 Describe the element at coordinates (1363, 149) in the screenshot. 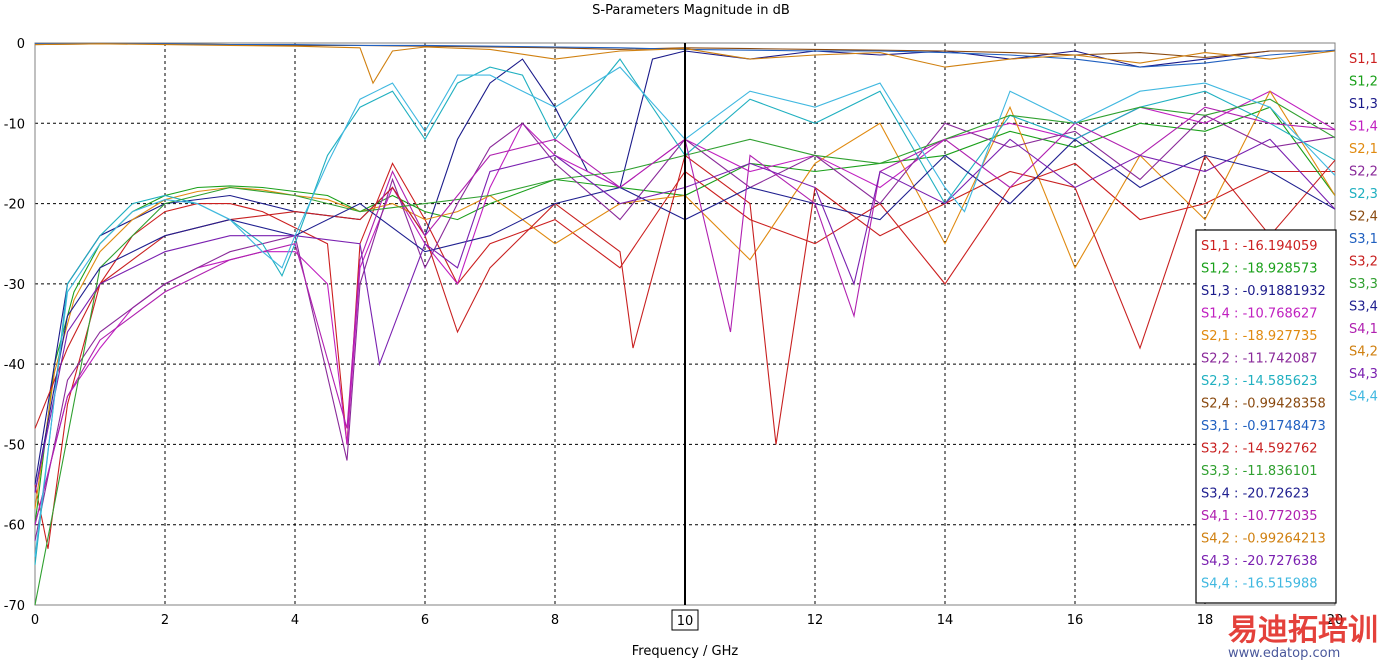

I see `legend-entry: S2,1` at that location.